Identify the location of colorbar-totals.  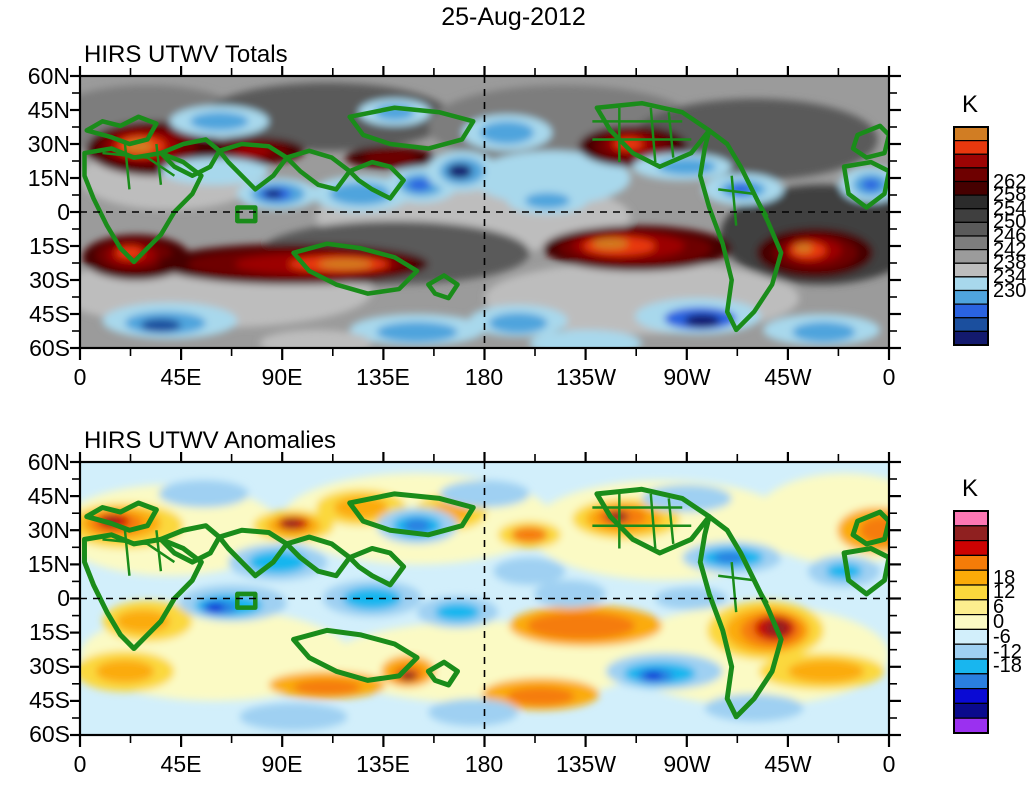
(971, 236).